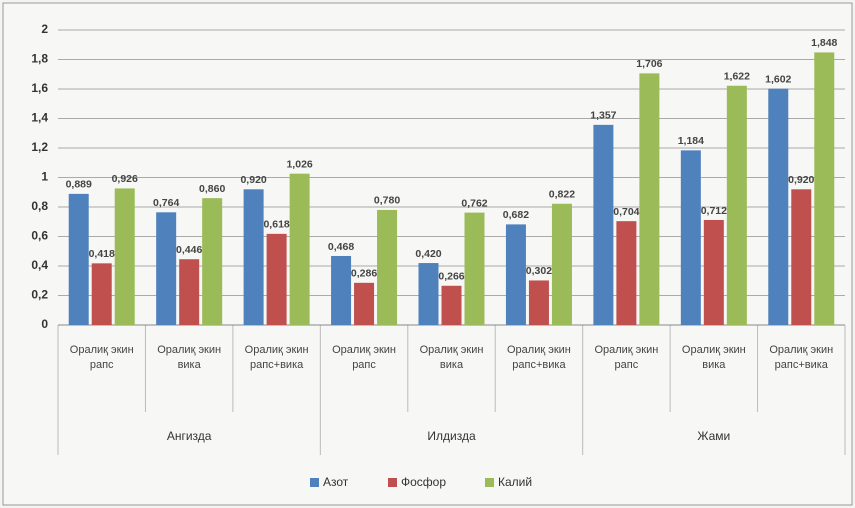 Image resolution: width=855 pixels, height=508 pixels. I want to click on group-label: Жами, so click(713, 436).